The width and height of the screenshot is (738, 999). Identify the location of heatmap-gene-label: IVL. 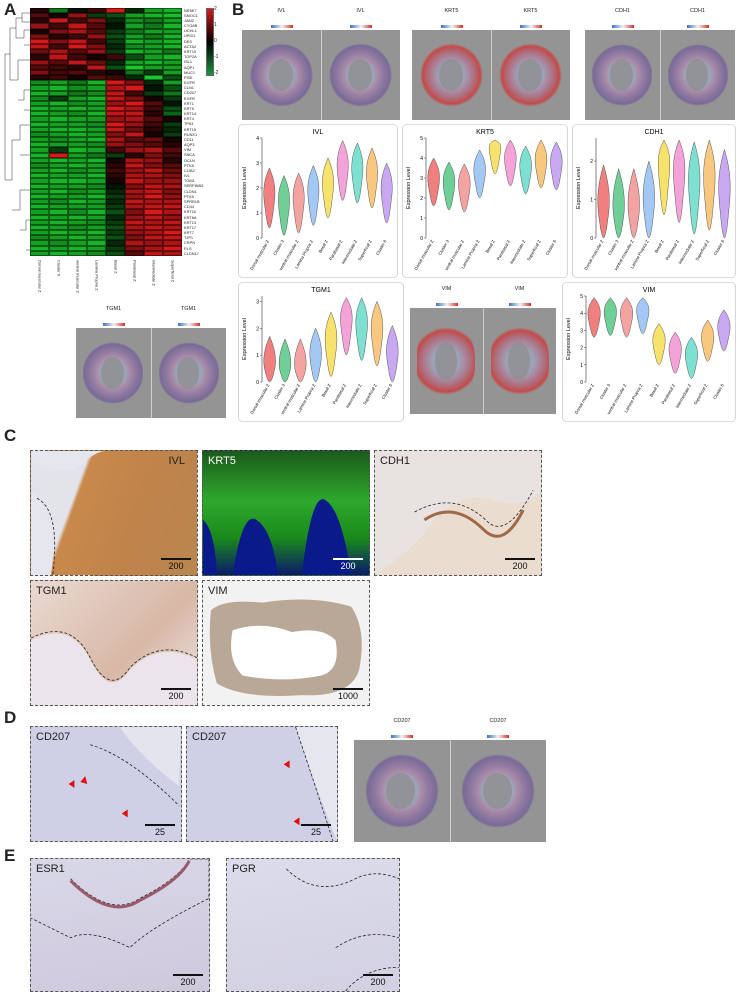
(187, 176).